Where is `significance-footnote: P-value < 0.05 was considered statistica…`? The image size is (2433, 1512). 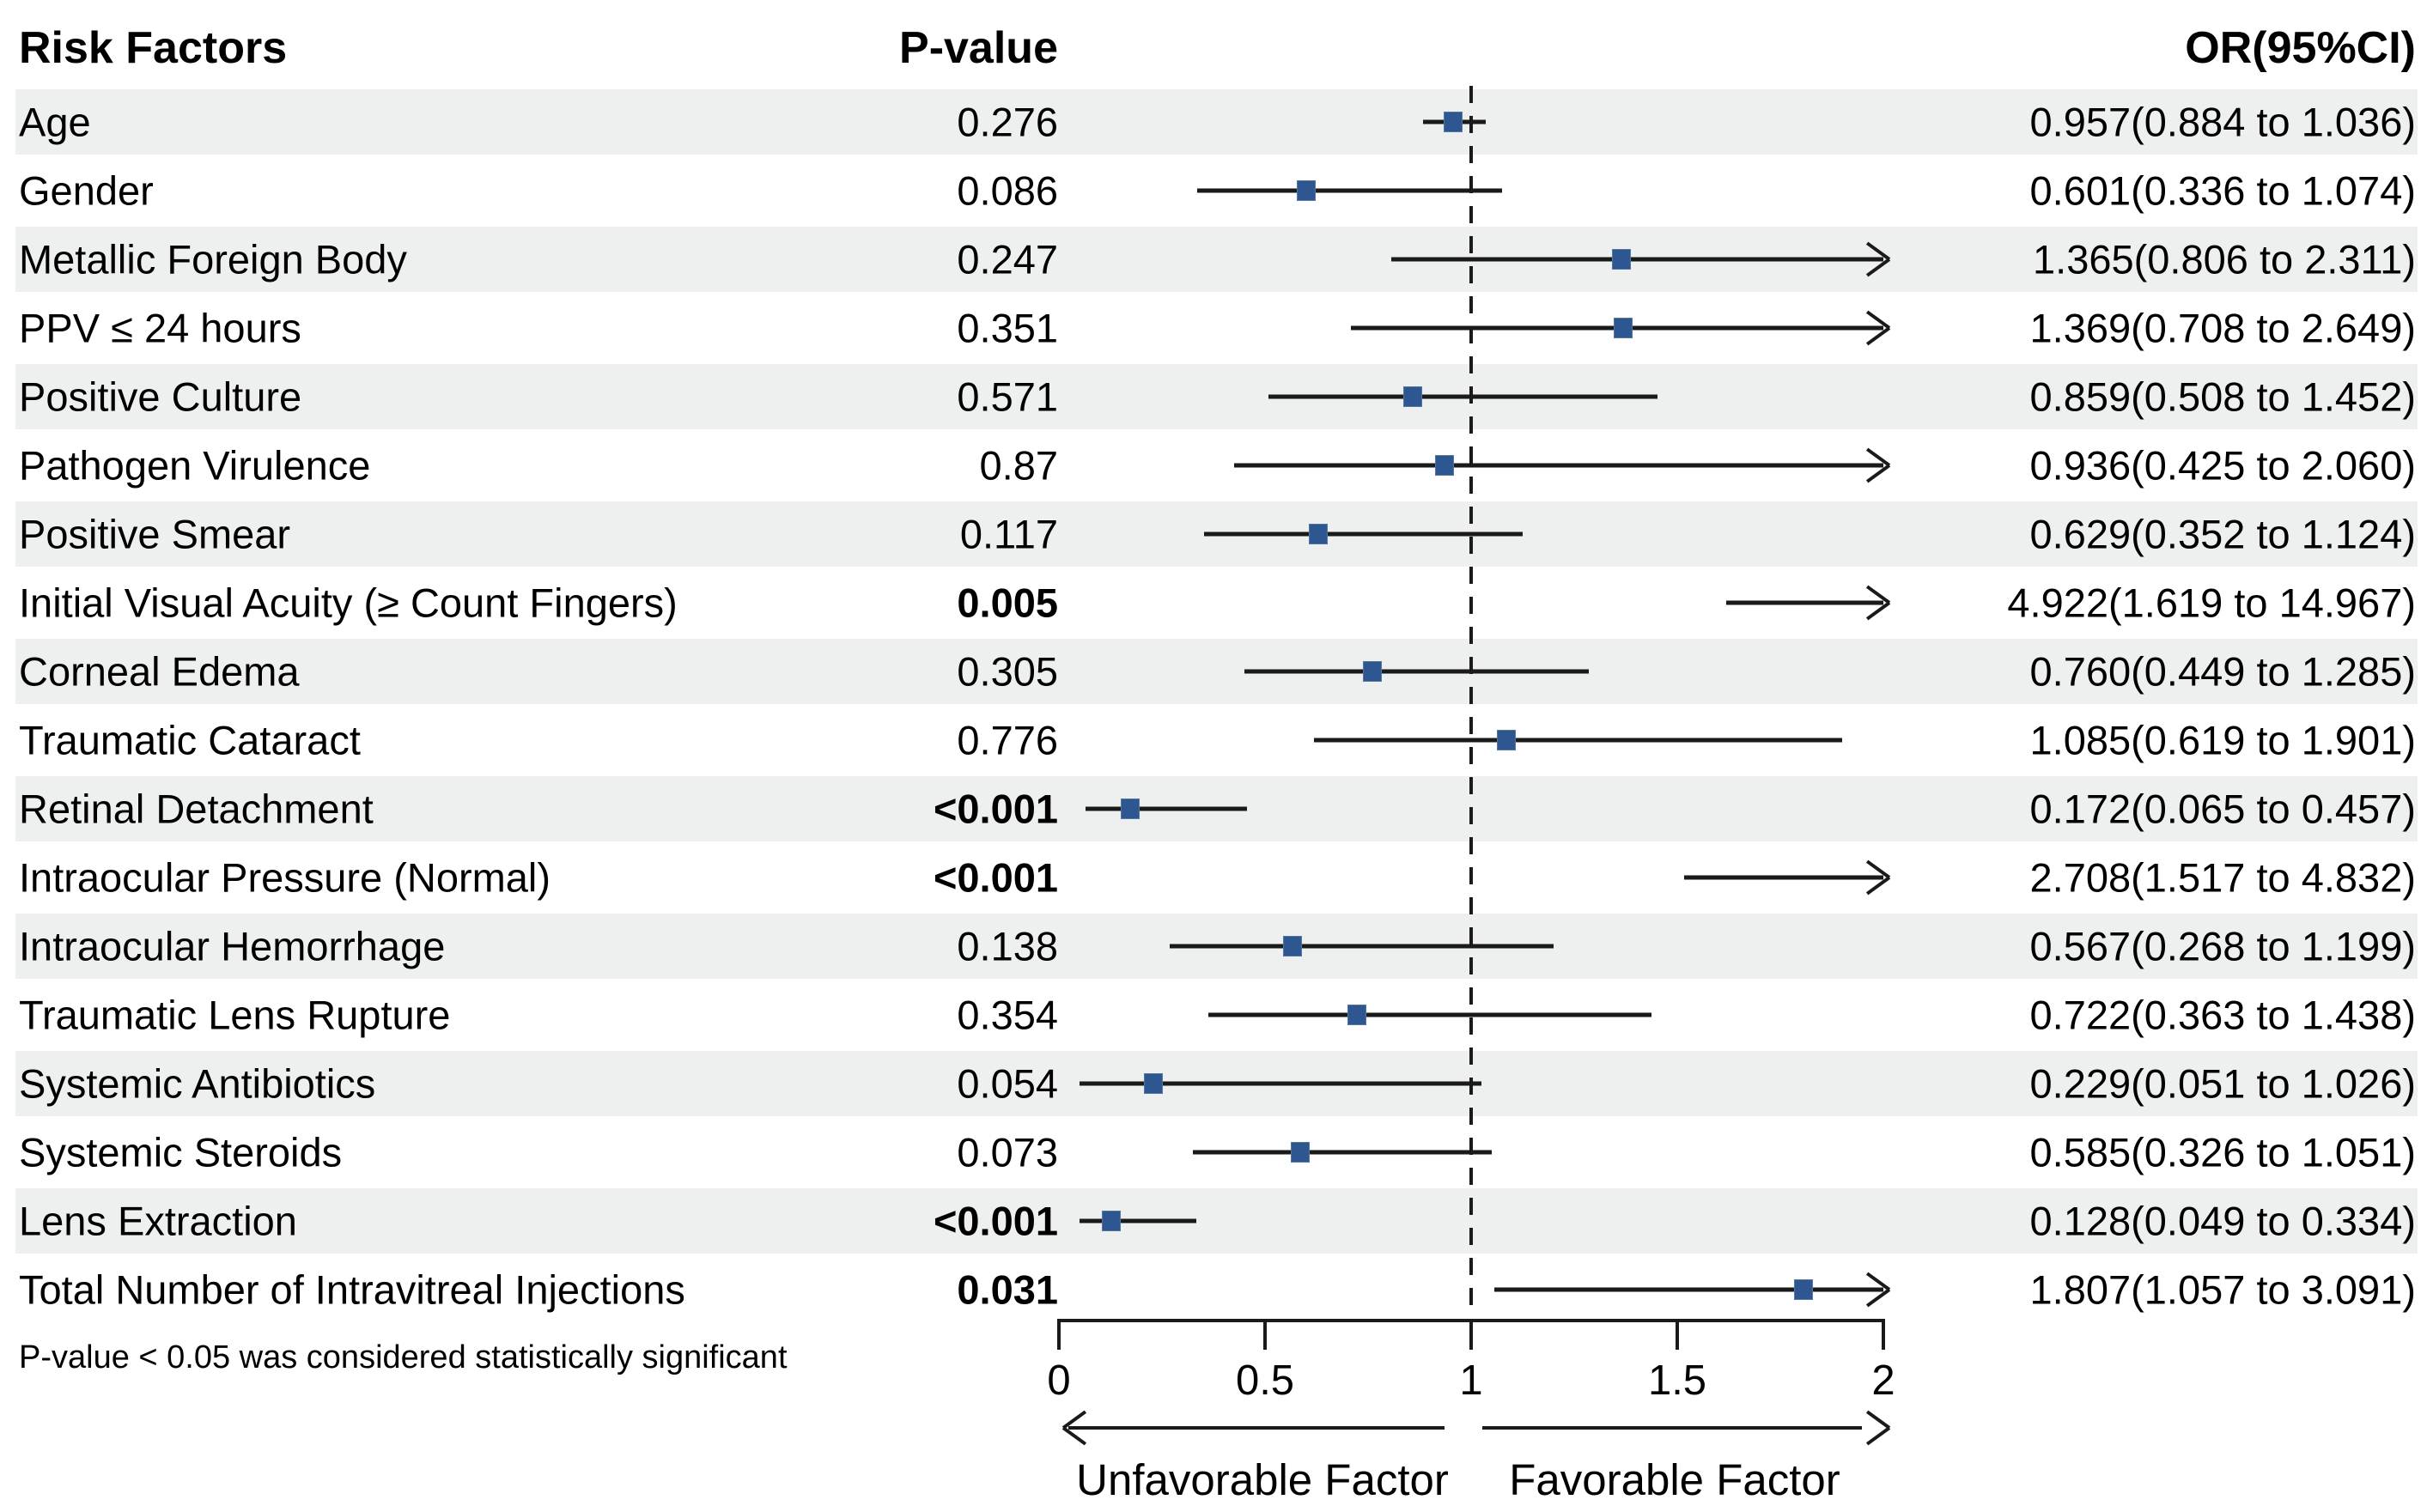 significance-footnote: P-value < 0.05 was considered statistica… is located at coordinates (404, 1357).